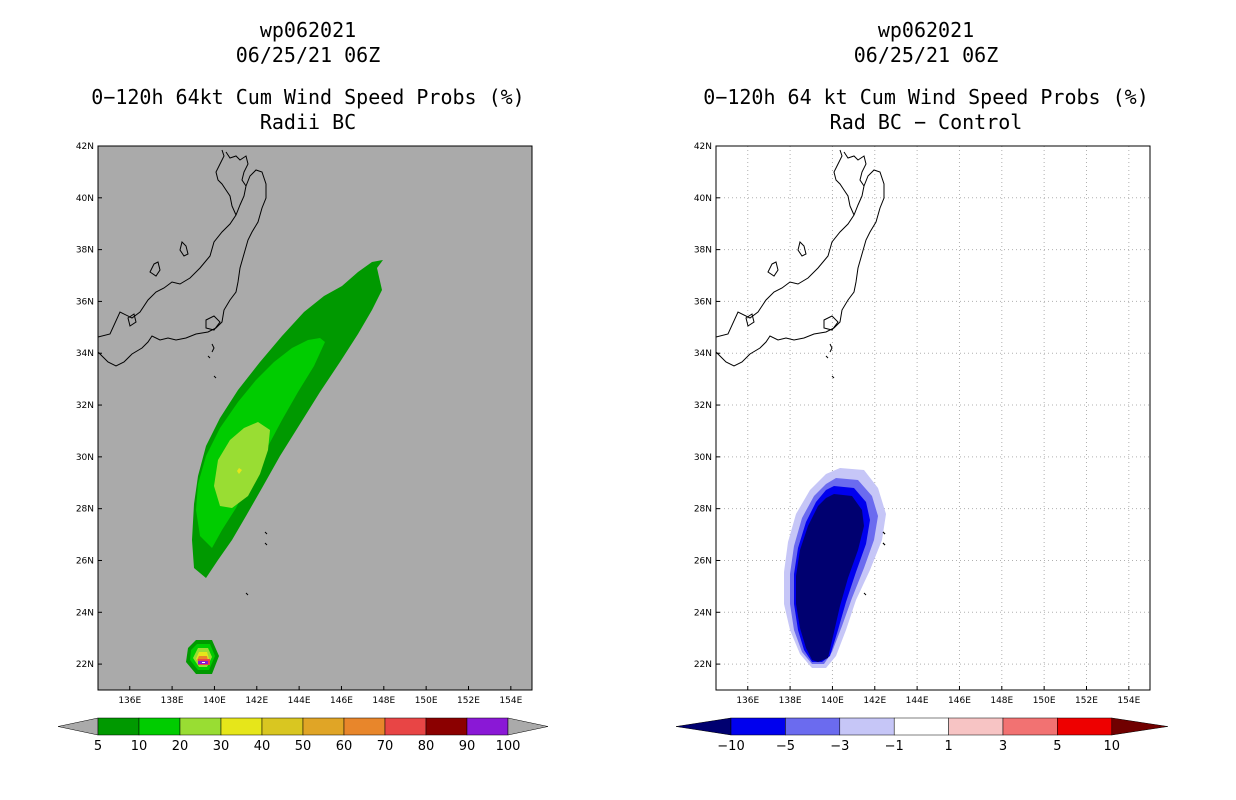 Image resolution: width=1236 pixels, height=800 pixels. I want to click on left-lat-label: 42N, so click(85, 147).